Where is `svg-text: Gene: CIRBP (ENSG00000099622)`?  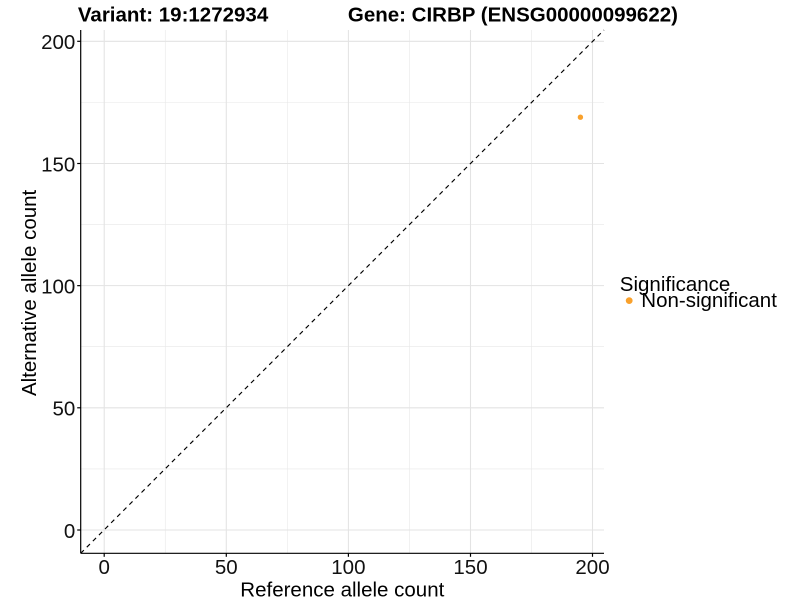 svg-text: Gene: CIRBP (ENSG00000099622) is located at coordinates (513, 14).